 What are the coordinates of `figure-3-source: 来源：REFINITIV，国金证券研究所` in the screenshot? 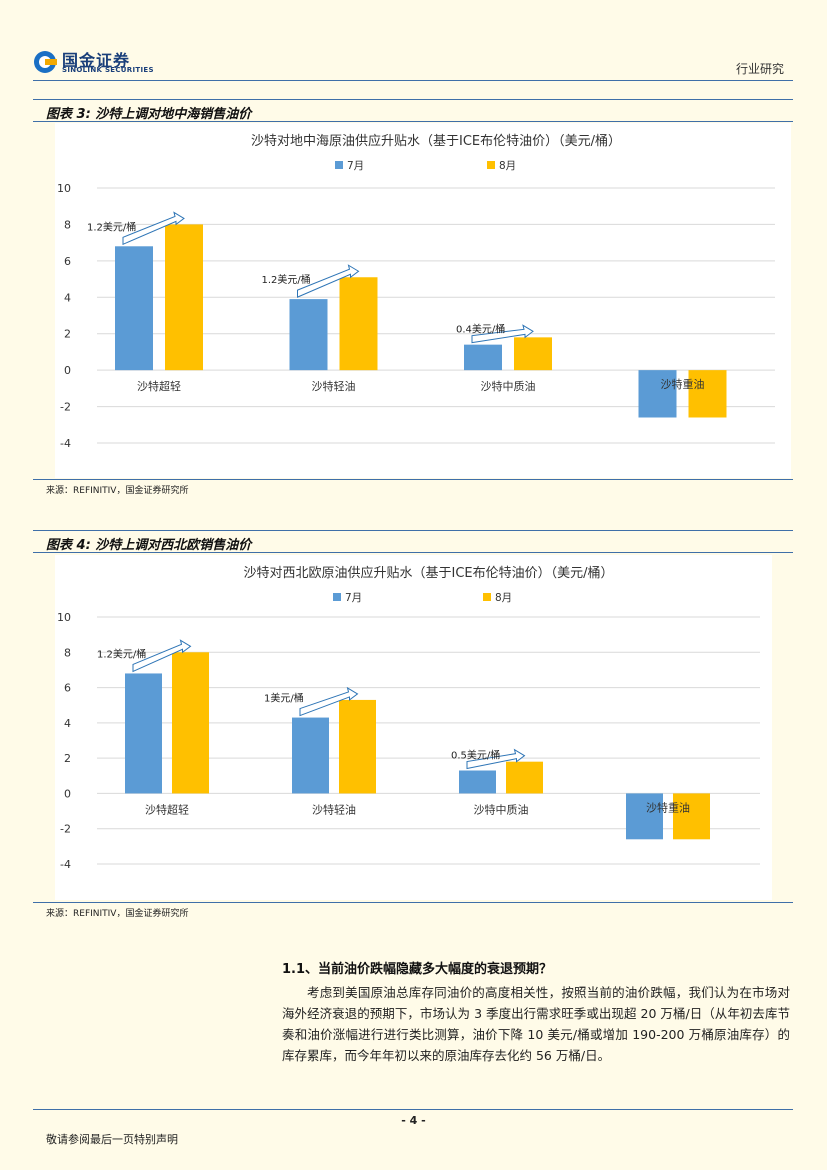 It's located at (117, 491).